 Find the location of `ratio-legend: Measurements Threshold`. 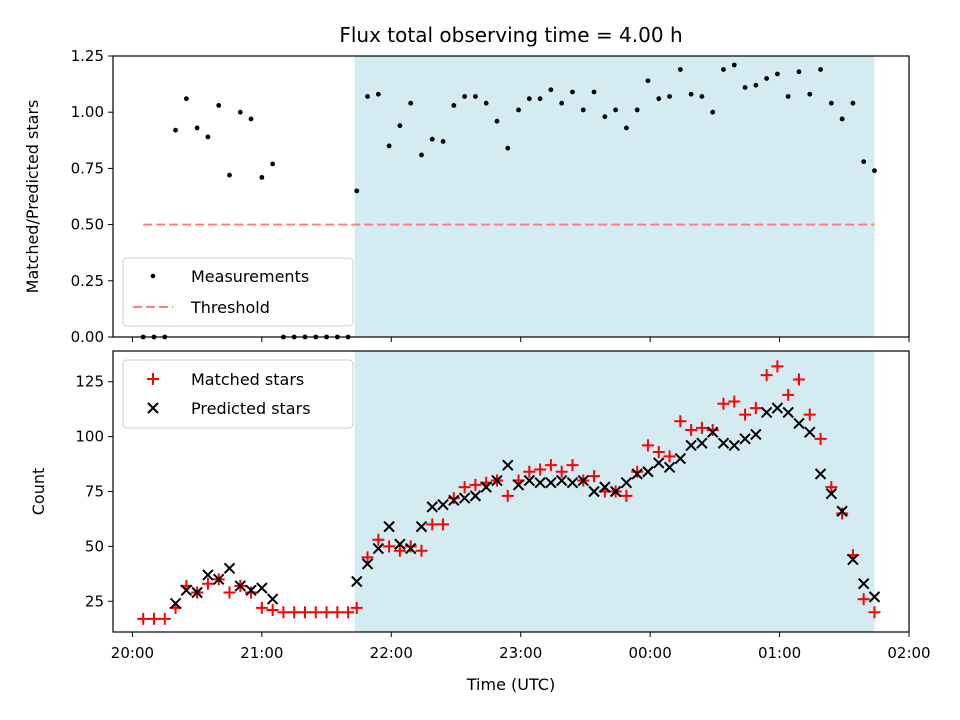

ratio-legend: Measurements Threshold is located at coordinates (238, 292).